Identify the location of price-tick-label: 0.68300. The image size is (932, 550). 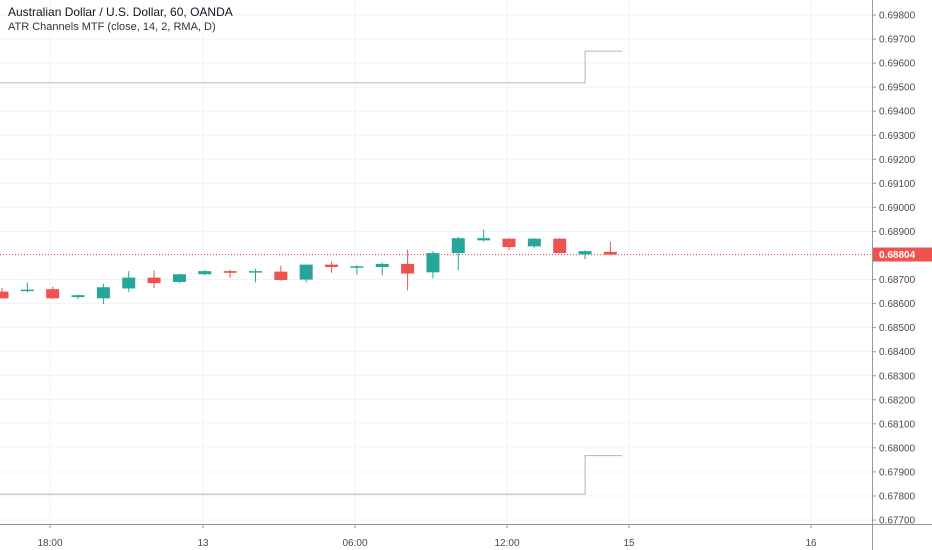
(897, 376).